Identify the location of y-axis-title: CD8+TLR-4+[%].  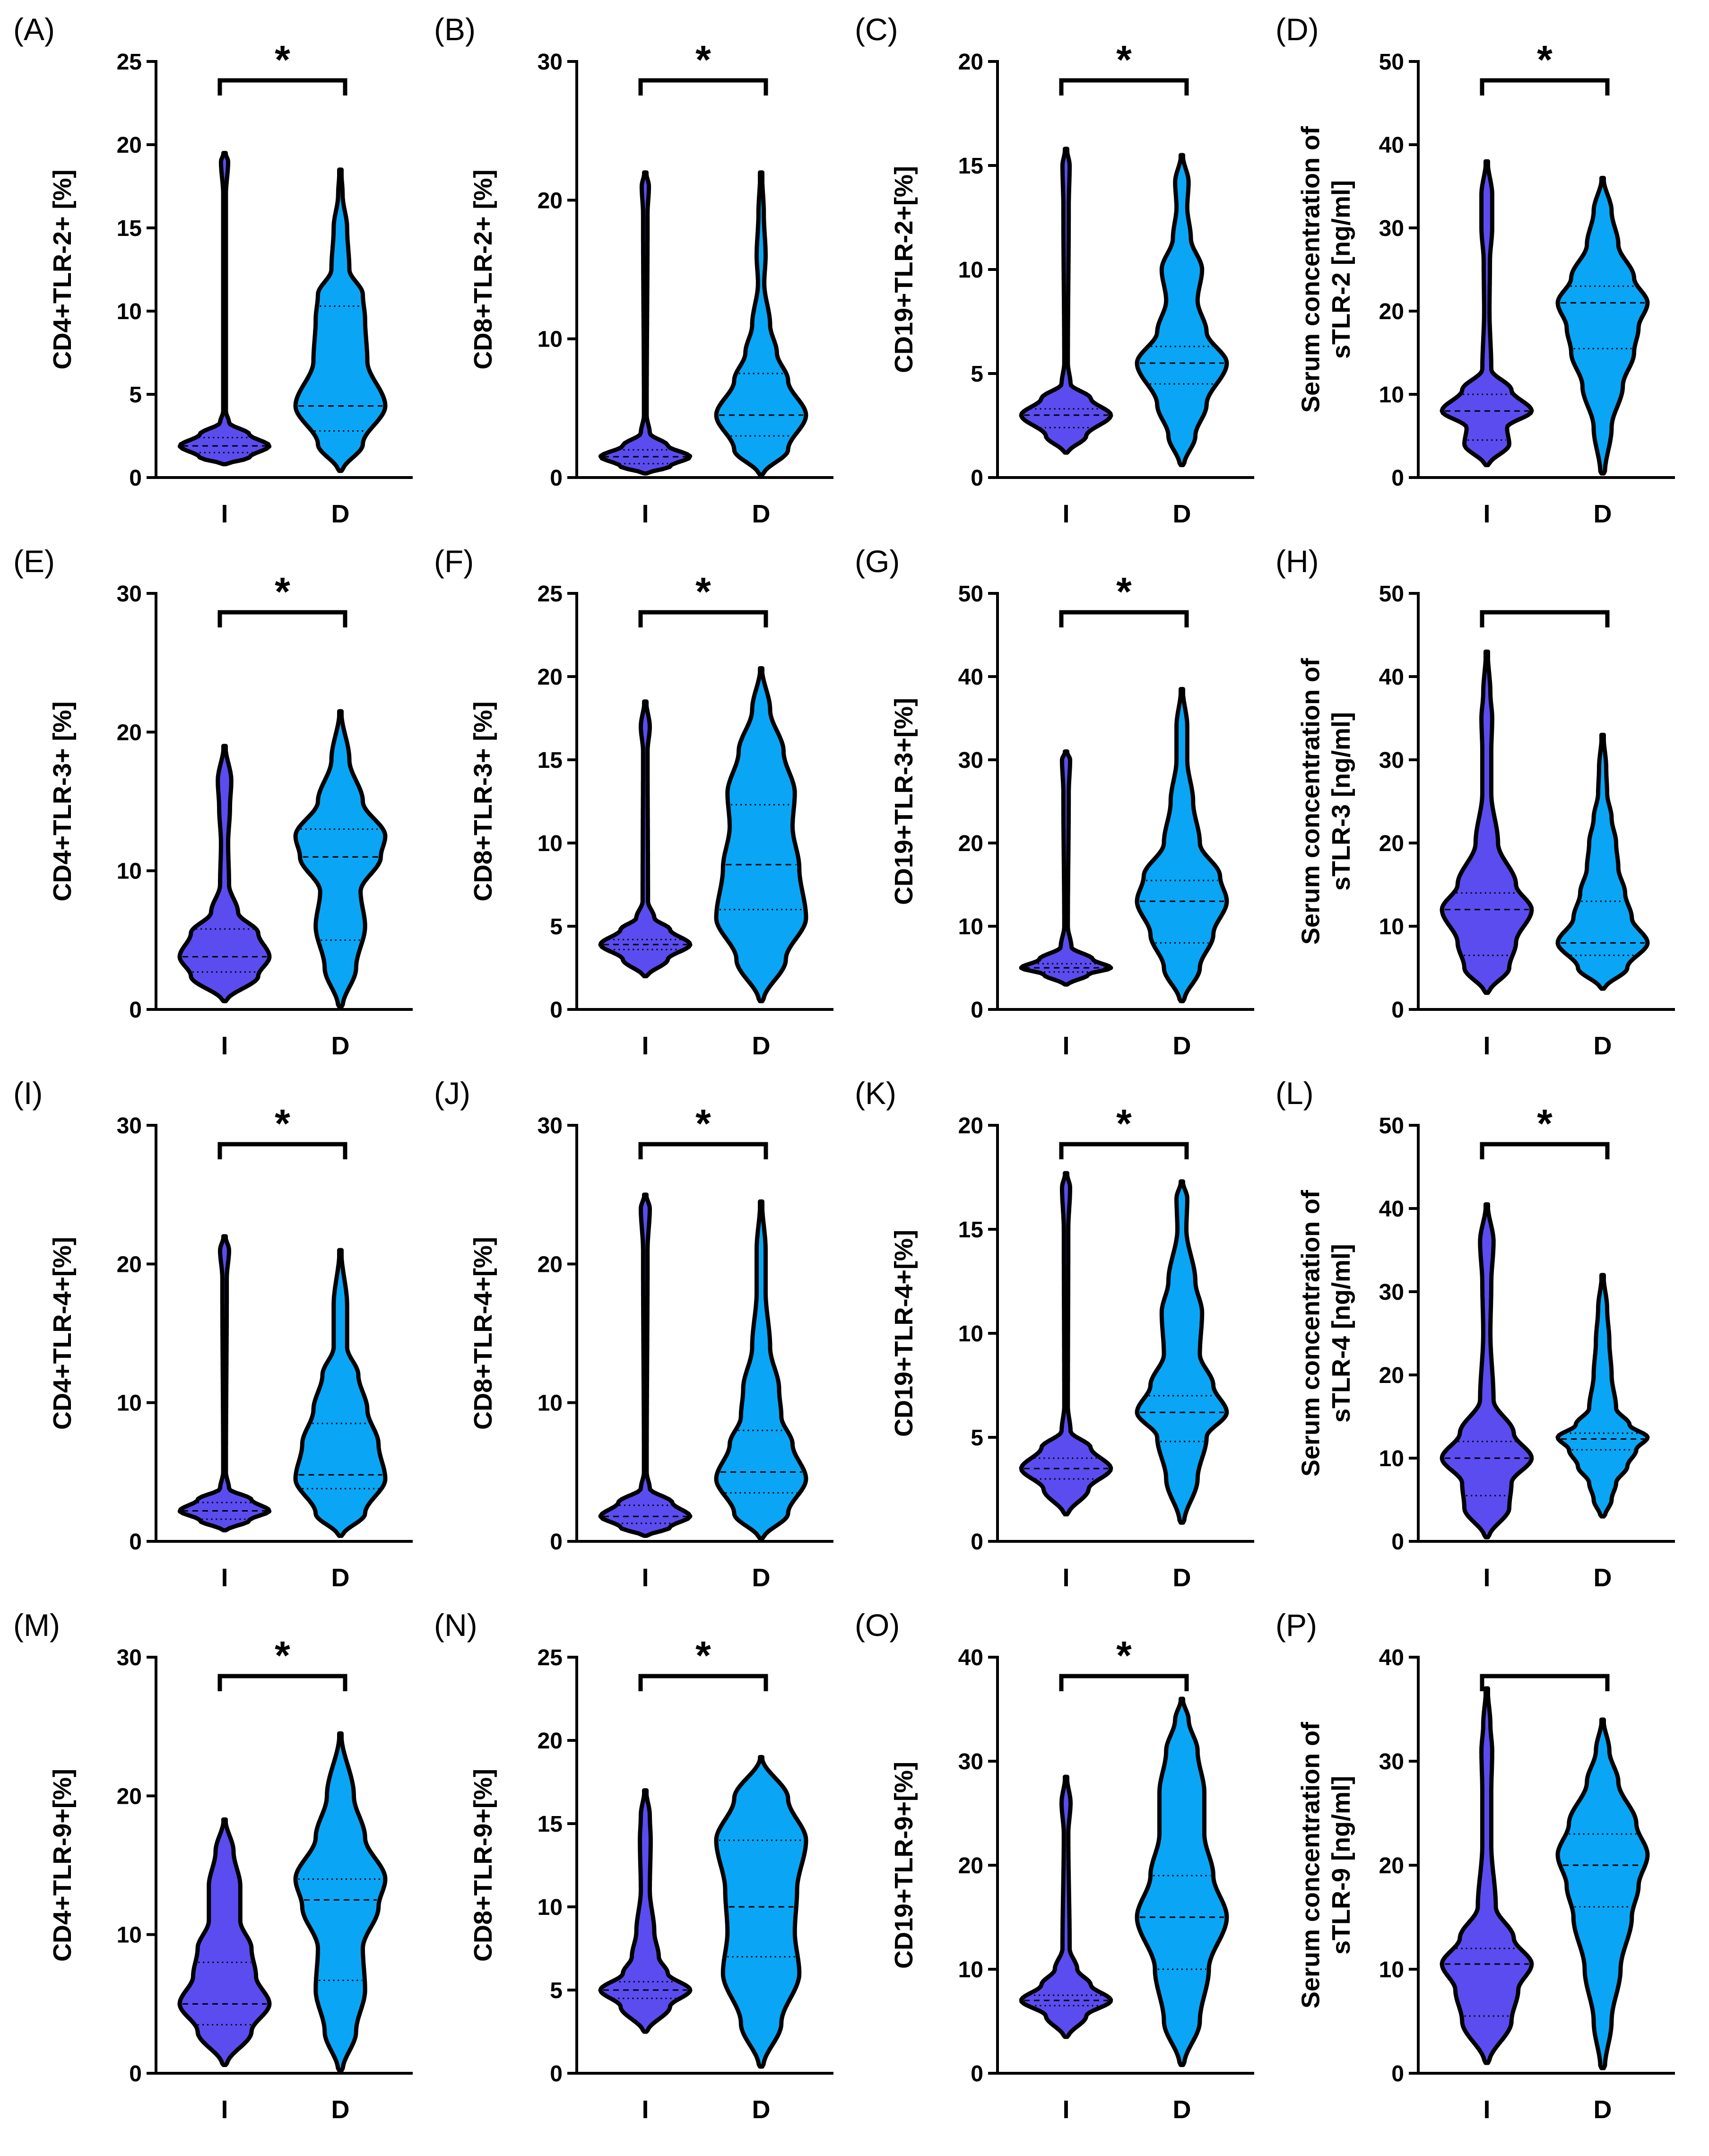
(483, 1333).